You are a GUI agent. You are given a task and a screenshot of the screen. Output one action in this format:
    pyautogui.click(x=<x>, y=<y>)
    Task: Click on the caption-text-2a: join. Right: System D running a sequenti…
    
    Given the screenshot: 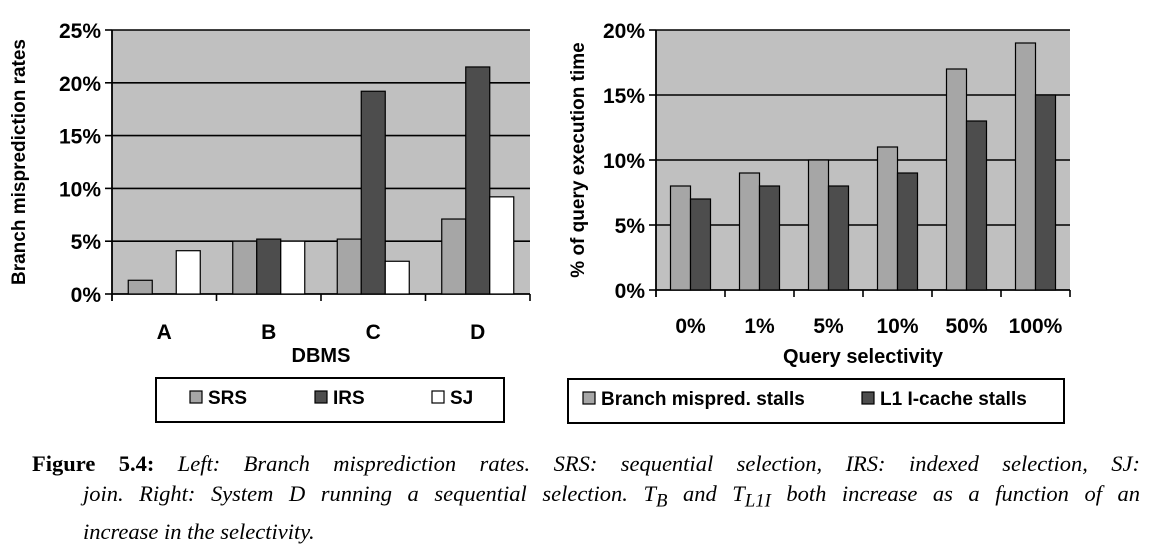 What is the action you would take?
    pyautogui.click(x=369, y=493)
    